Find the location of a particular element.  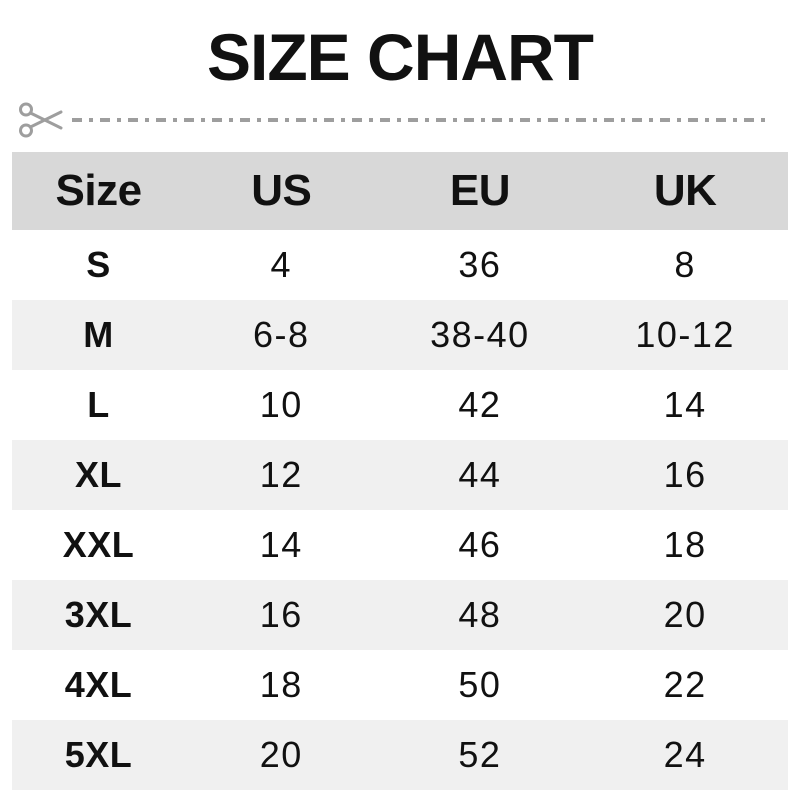

table-header-row: Size US EU UK is located at coordinates (400, 191).